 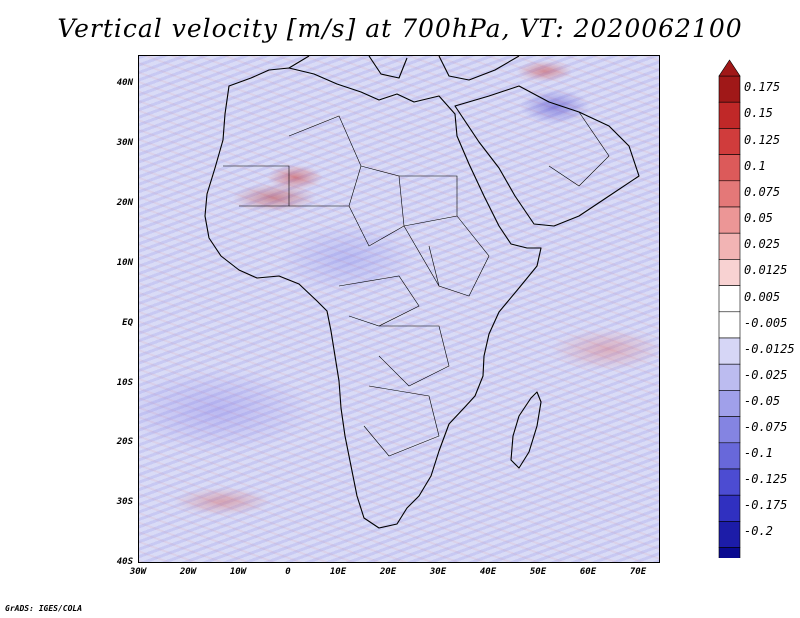 I want to click on colorbar-label: -0.005, so click(x=766, y=323).